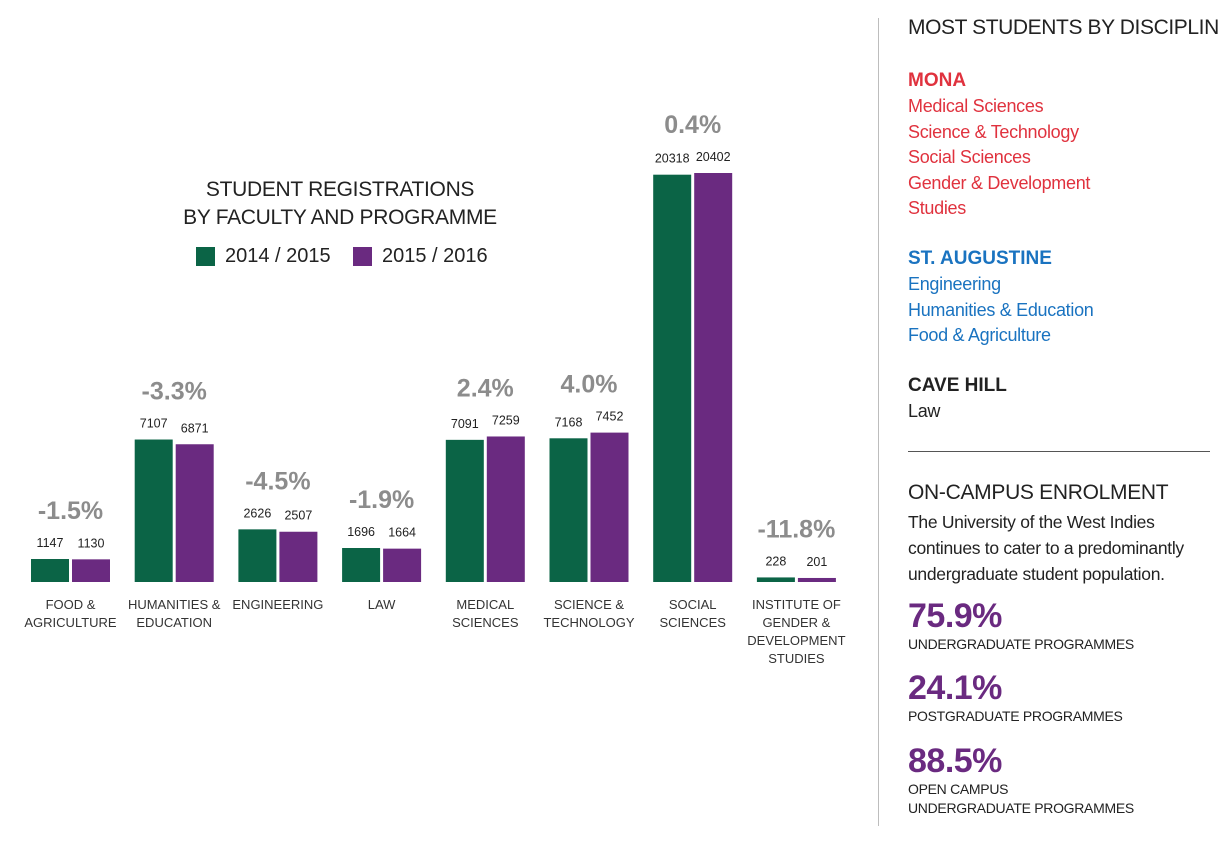 This screenshot has height=854, width=1220. What do you see at coordinates (955, 688) in the screenshot?
I see `stat-value: 24.1%` at bounding box center [955, 688].